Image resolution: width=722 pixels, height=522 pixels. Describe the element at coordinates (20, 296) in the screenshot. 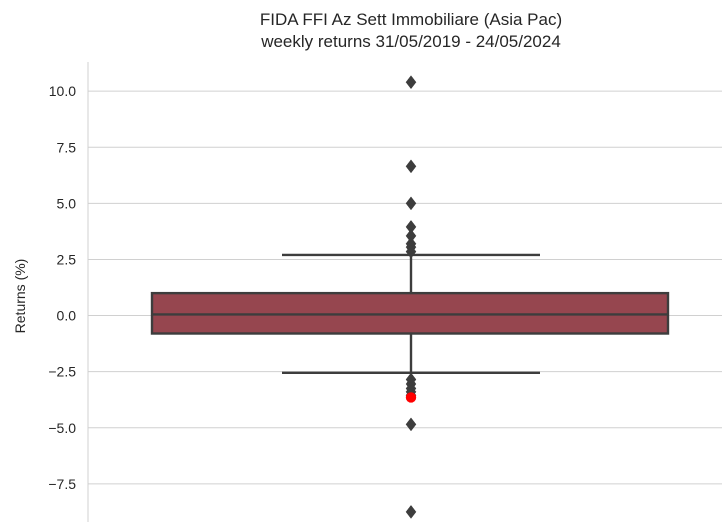

I see `y-axis-label: Returns (%)` at that location.